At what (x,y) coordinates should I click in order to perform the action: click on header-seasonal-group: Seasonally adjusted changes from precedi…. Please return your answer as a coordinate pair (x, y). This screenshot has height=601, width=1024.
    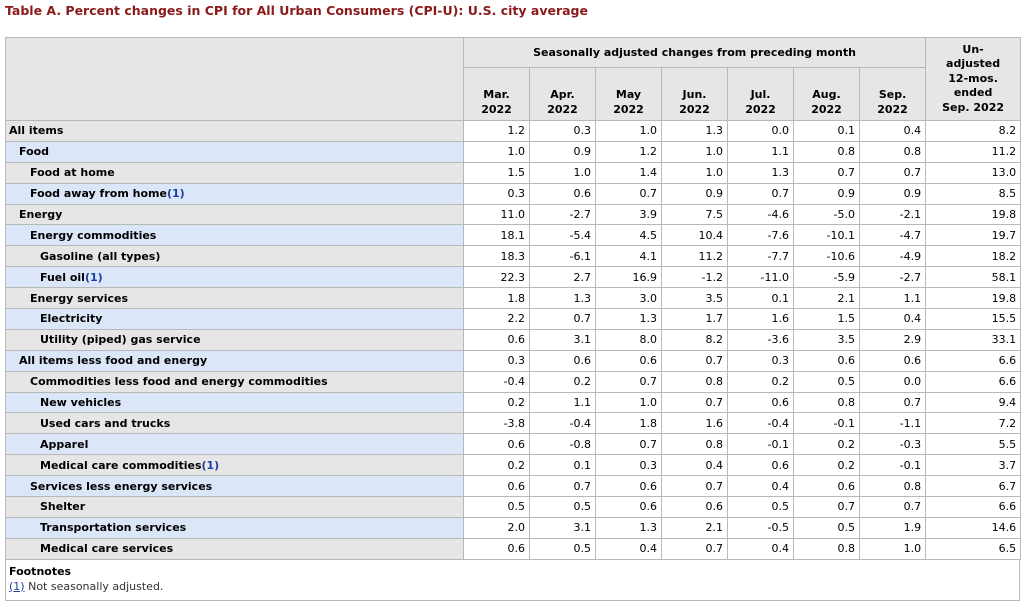
    Looking at the image, I should click on (694, 52).